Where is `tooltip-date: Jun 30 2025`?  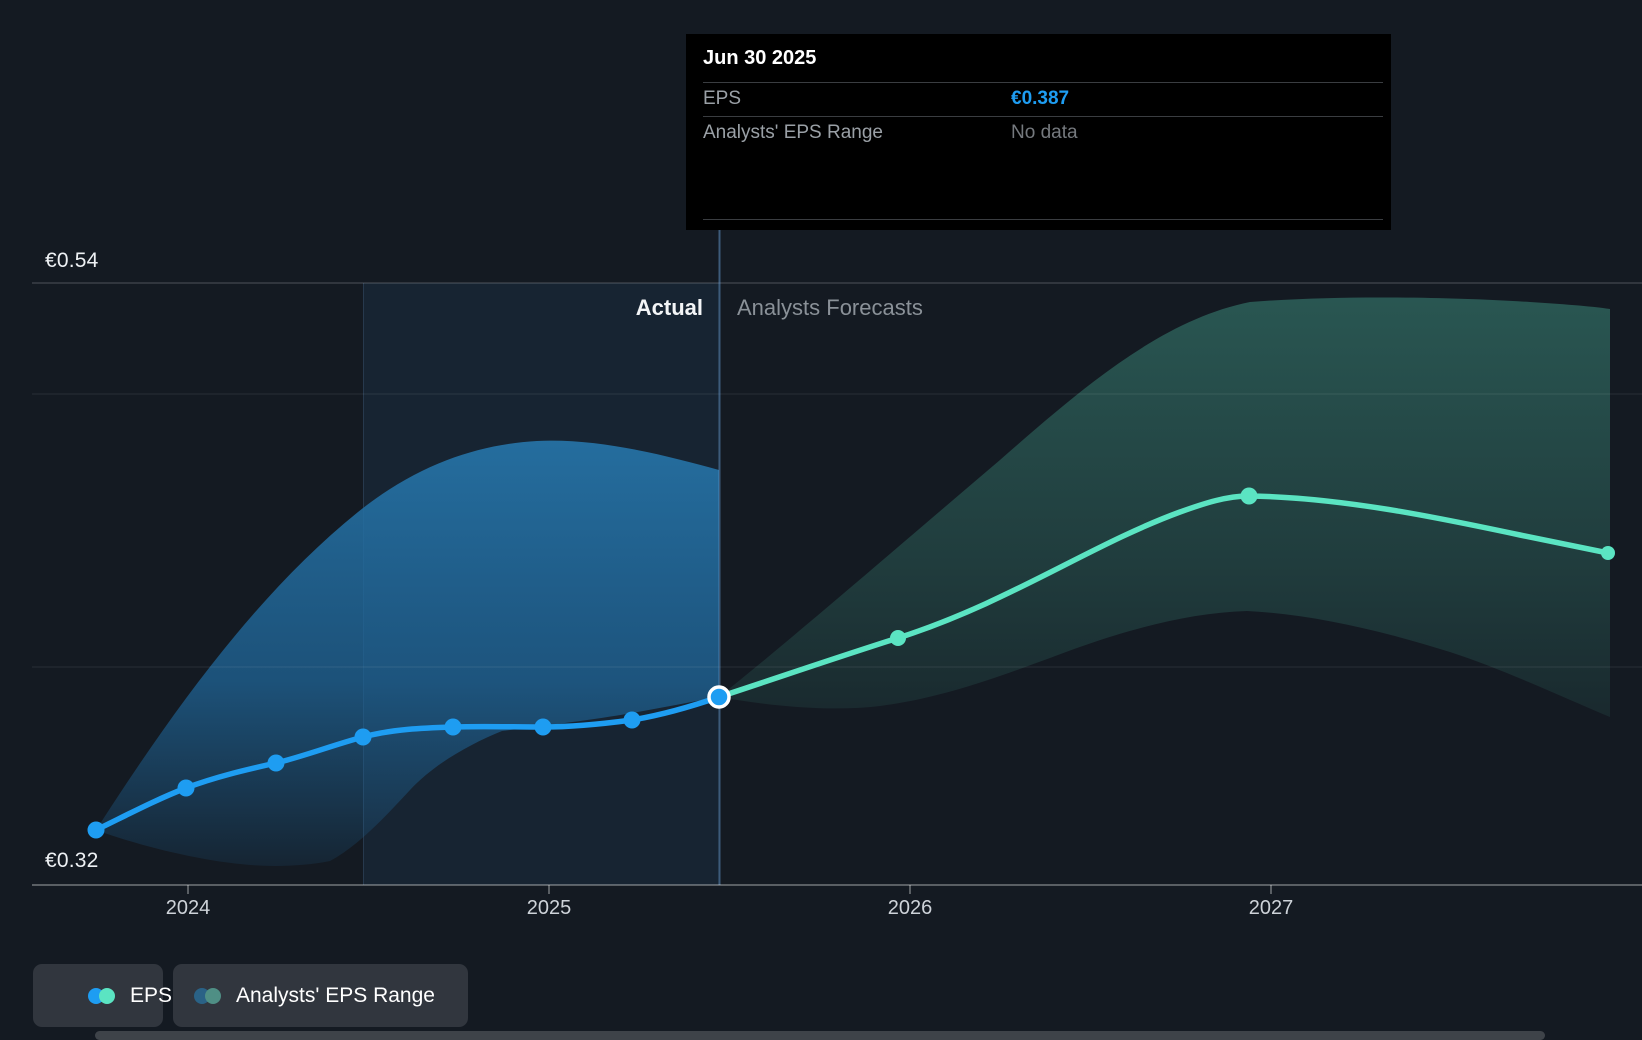 tooltip-date: Jun 30 2025 is located at coordinates (760, 58).